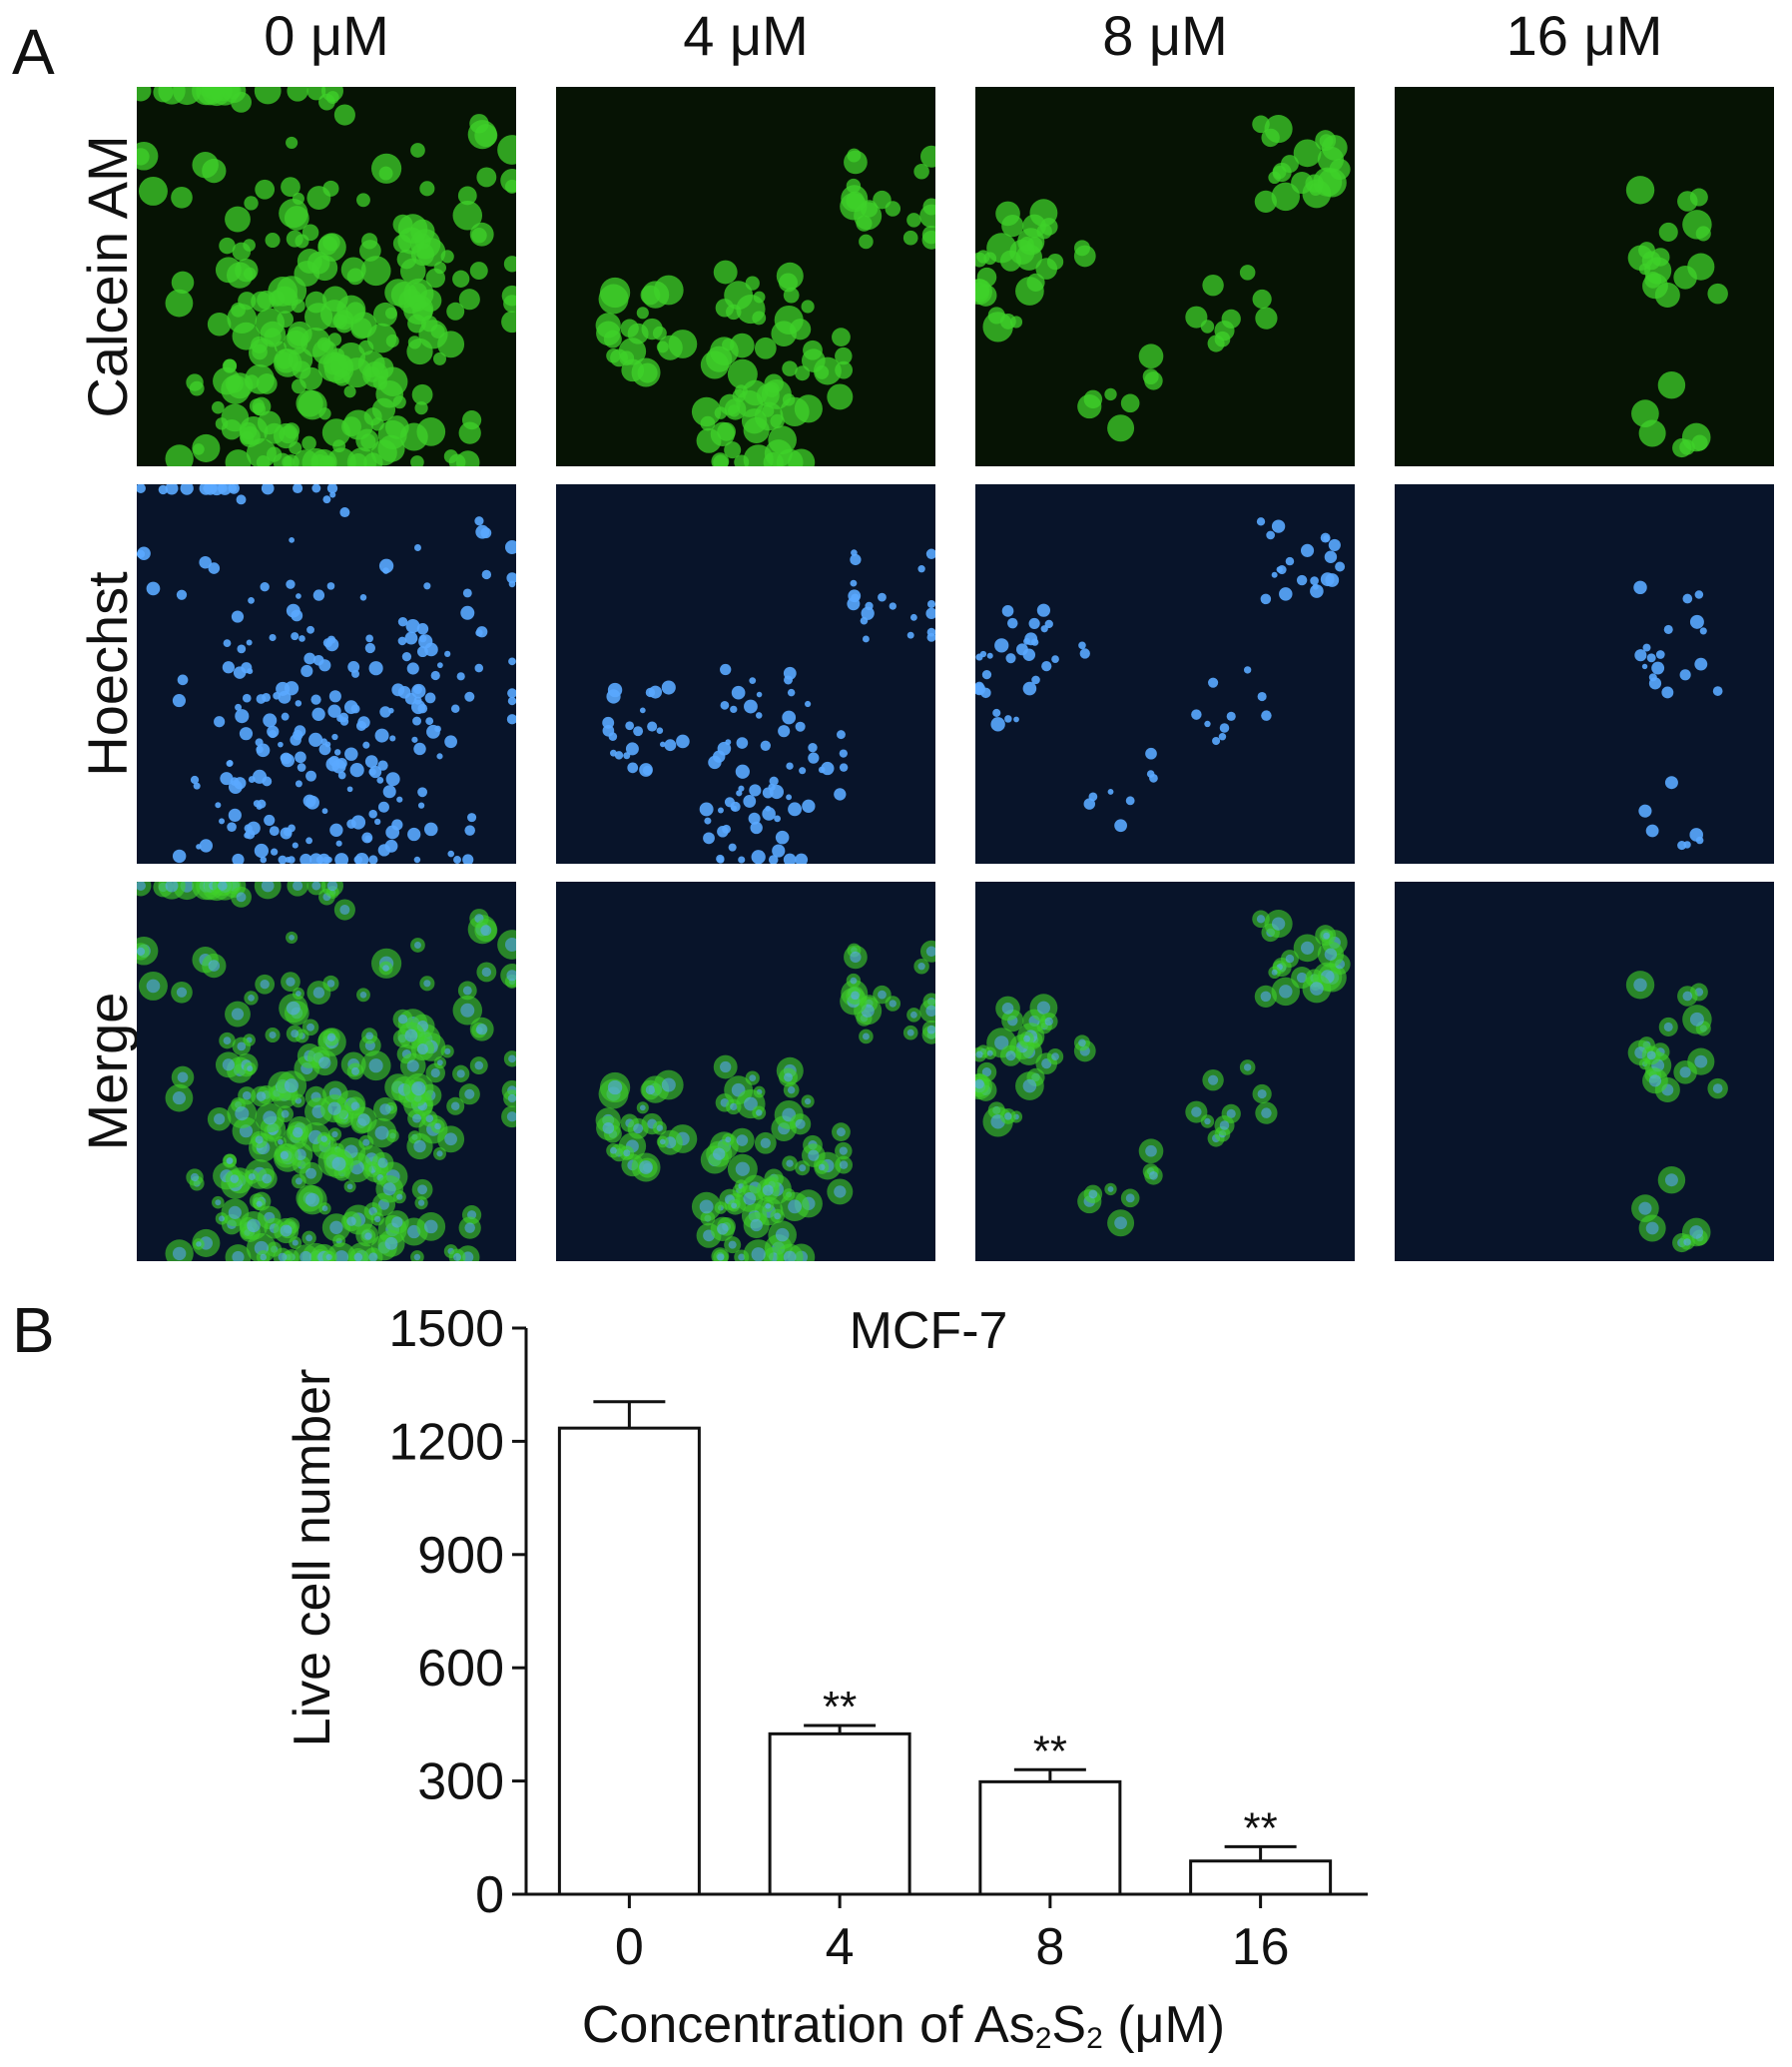 This screenshot has height=2067, width=1792. Describe the element at coordinates (1049, 1947) in the screenshot. I see `x-tick-label-8: 8` at that location.